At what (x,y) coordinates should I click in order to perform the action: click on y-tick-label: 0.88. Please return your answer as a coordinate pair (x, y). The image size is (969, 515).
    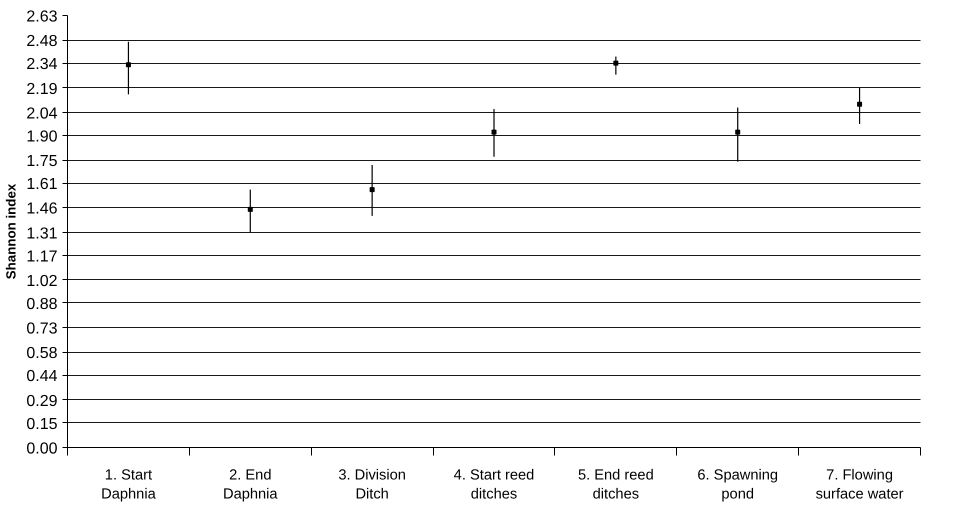
    Looking at the image, I should click on (42, 304).